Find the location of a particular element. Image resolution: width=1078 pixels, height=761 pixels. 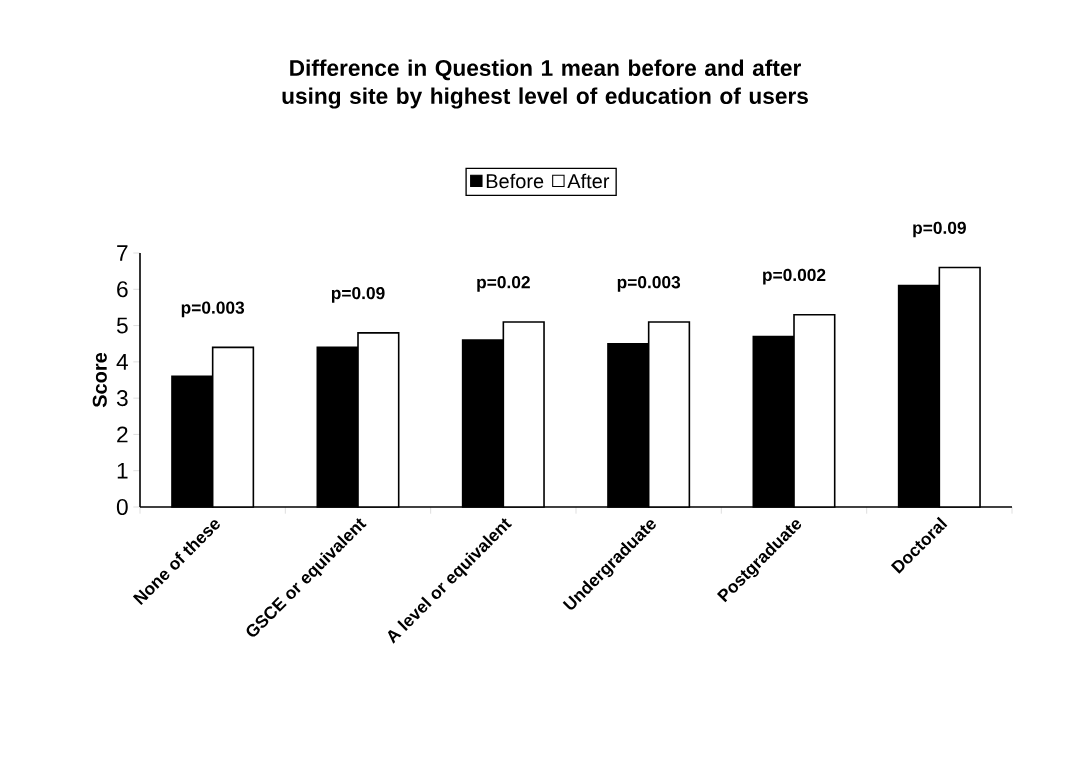

annotation: p=0.09 is located at coordinates (358, 294).